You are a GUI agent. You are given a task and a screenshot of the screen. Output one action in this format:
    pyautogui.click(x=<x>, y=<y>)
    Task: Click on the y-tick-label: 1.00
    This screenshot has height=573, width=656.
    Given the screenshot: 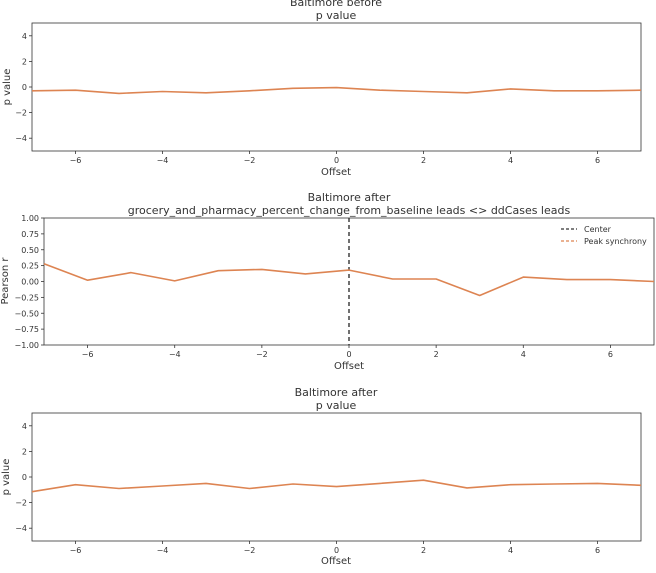 What is the action you would take?
    pyautogui.click(x=30, y=218)
    